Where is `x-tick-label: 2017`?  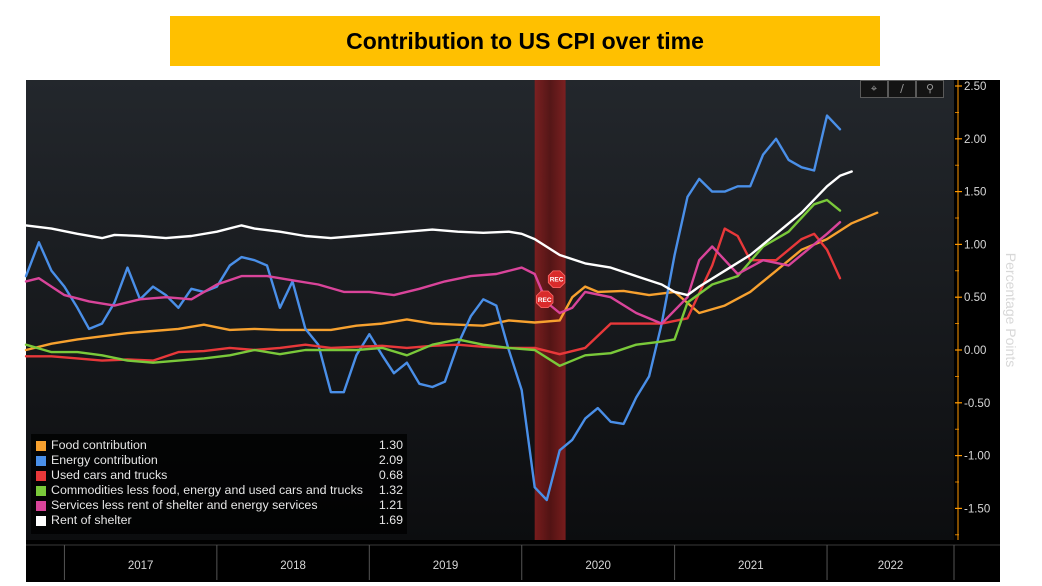 x-tick-label: 2017 is located at coordinates (141, 566).